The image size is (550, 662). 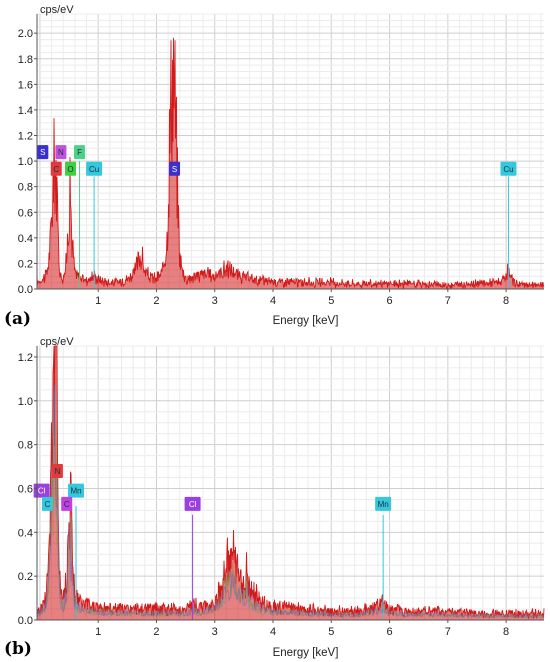 I want to click on peak-label-text: O, so click(x=70, y=169).